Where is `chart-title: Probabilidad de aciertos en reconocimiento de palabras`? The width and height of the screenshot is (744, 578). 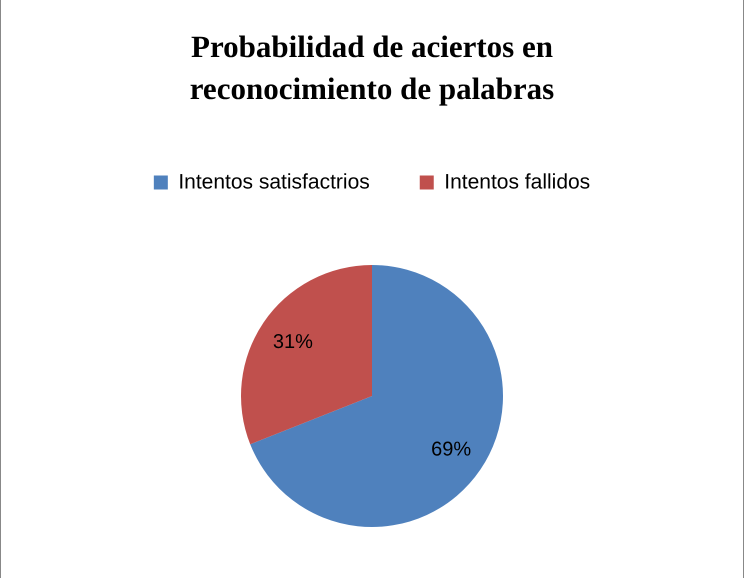
chart-title: Probabilidad de aciertos en reconocimiento de palabras is located at coordinates (372, 68).